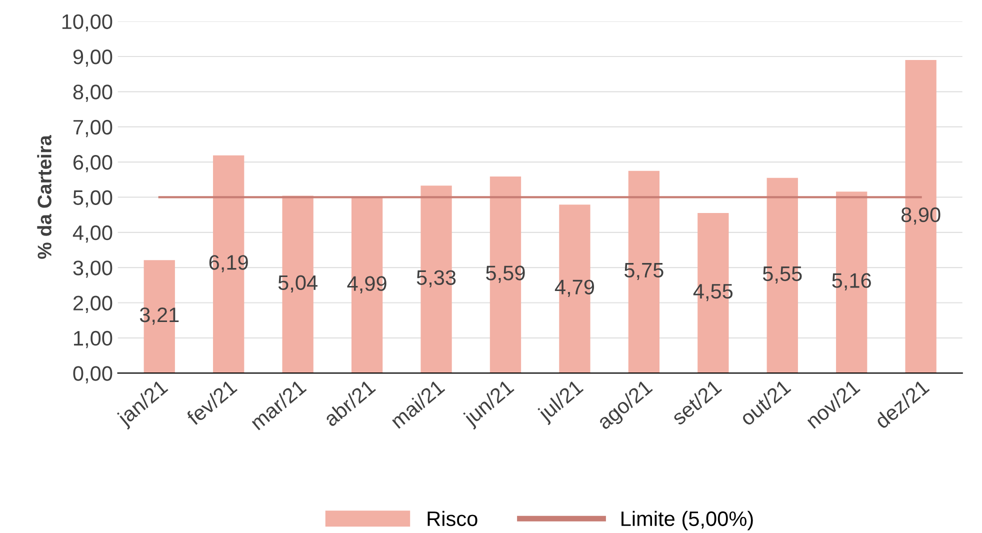 This screenshot has height=533, width=982. Describe the element at coordinates (366, 285) in the screenshot. I see `data-label: 4,99` at that location.